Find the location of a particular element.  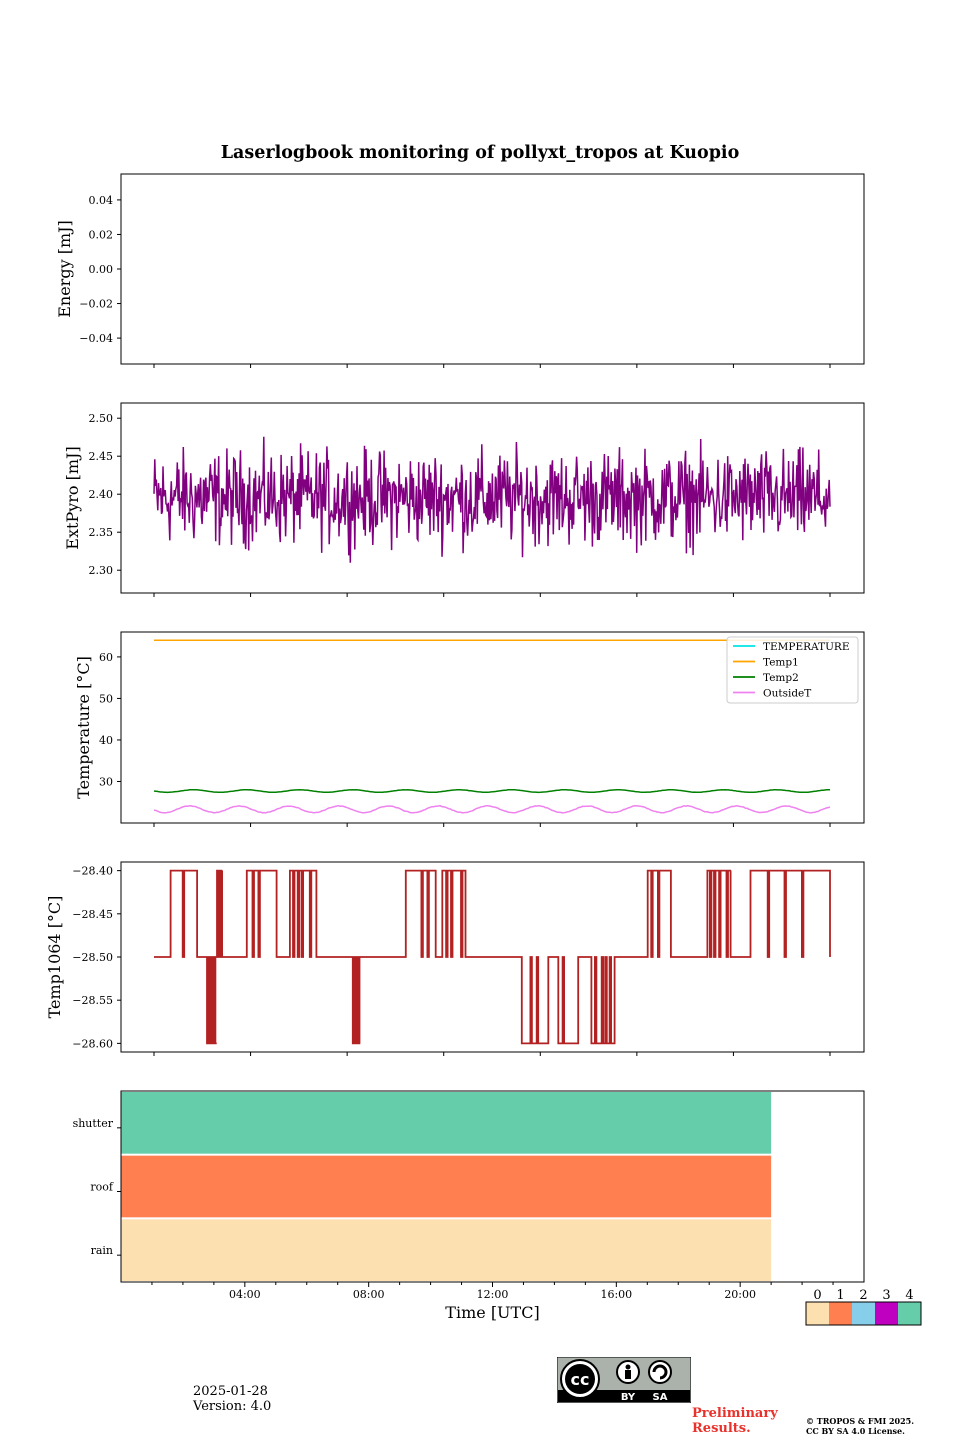

colorbar-tick-label: 2 is located at coordinates (863, 1295).